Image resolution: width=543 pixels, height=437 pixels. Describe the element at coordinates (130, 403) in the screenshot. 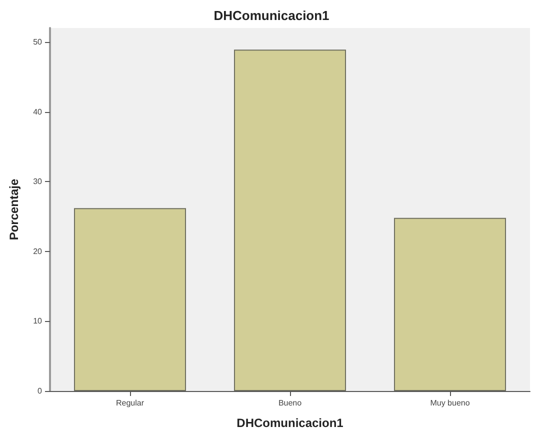

I see `x-tick-label: Regular` at that location.